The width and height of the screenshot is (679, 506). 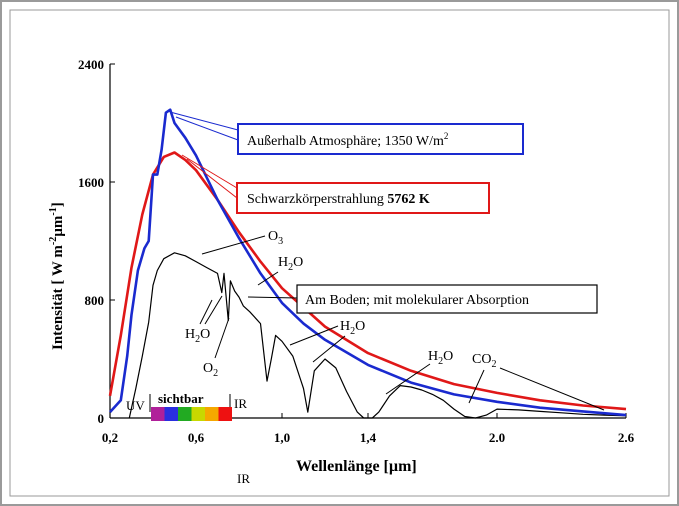 I want to click on arrow-h2o-3b, so click(x=329, y=349).